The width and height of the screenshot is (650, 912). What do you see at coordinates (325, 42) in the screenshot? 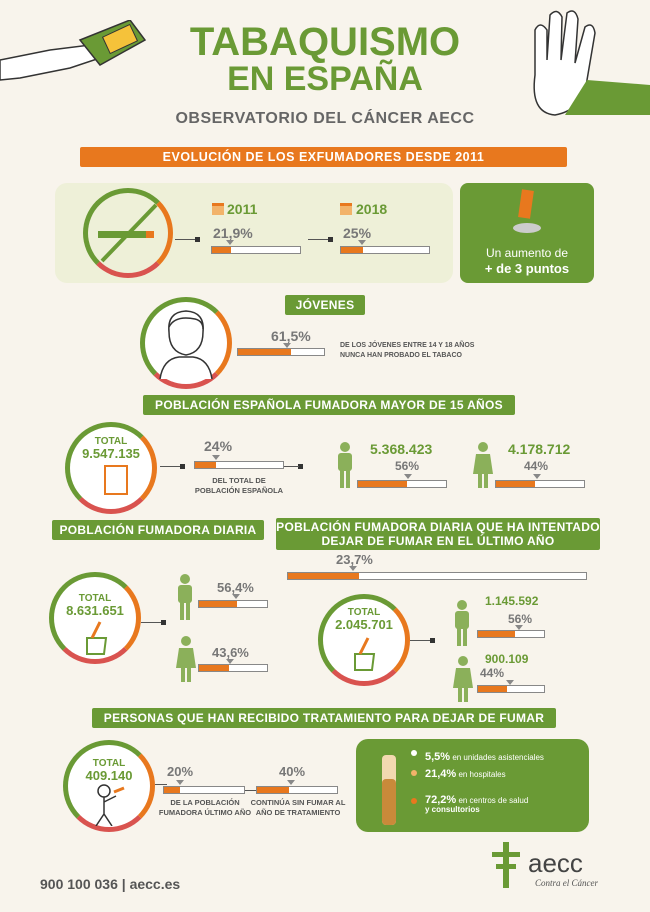
I see `page-title: TABAQUISMO` at bounding box center [325, 42].